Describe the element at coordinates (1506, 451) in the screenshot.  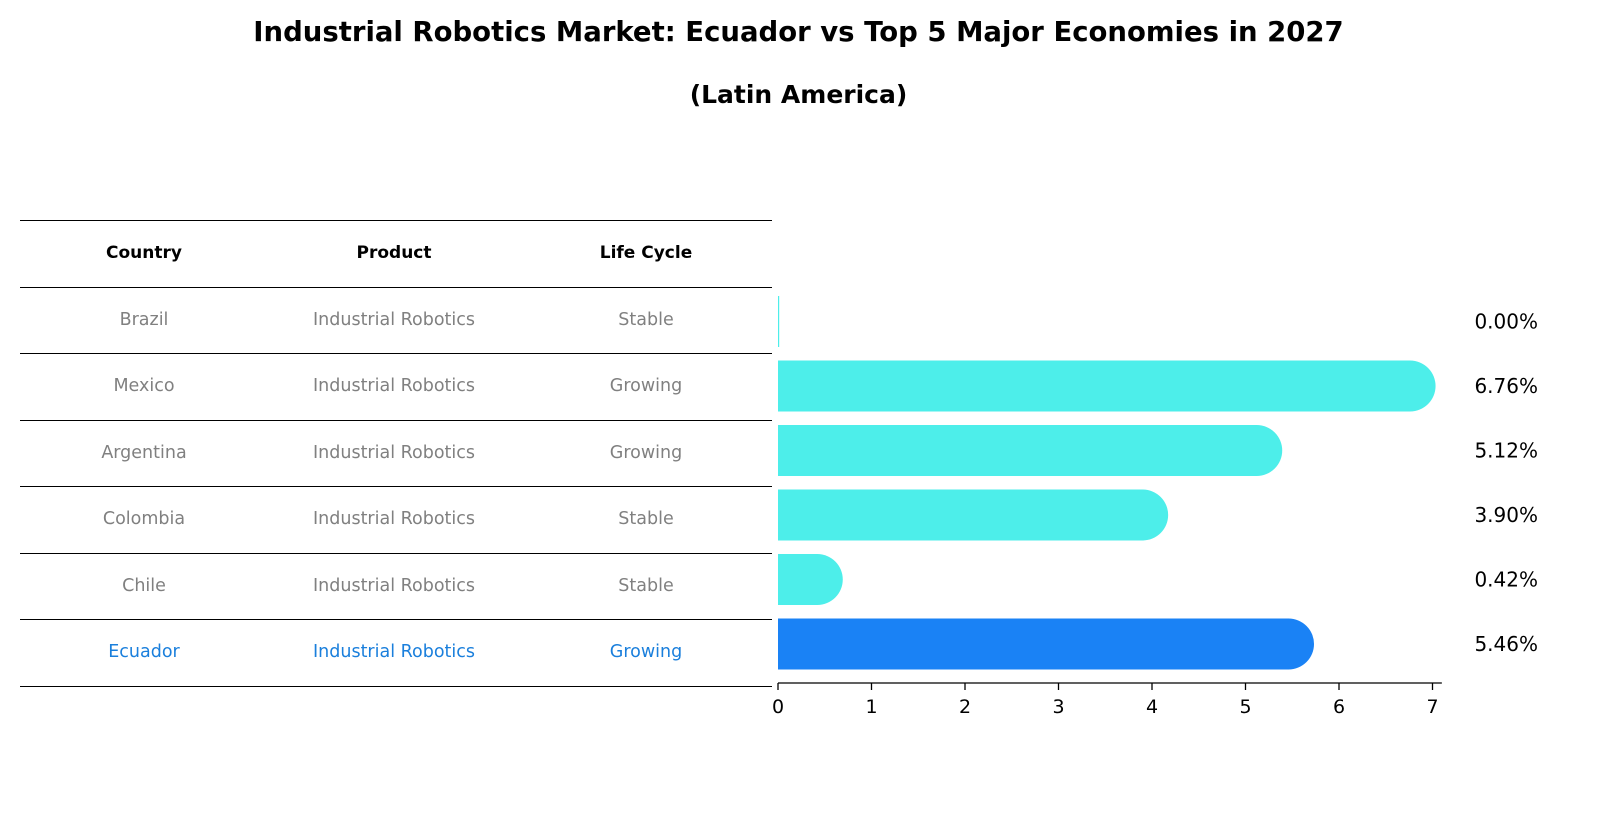
I see `value-label-argentina: 5.12%` at that location.